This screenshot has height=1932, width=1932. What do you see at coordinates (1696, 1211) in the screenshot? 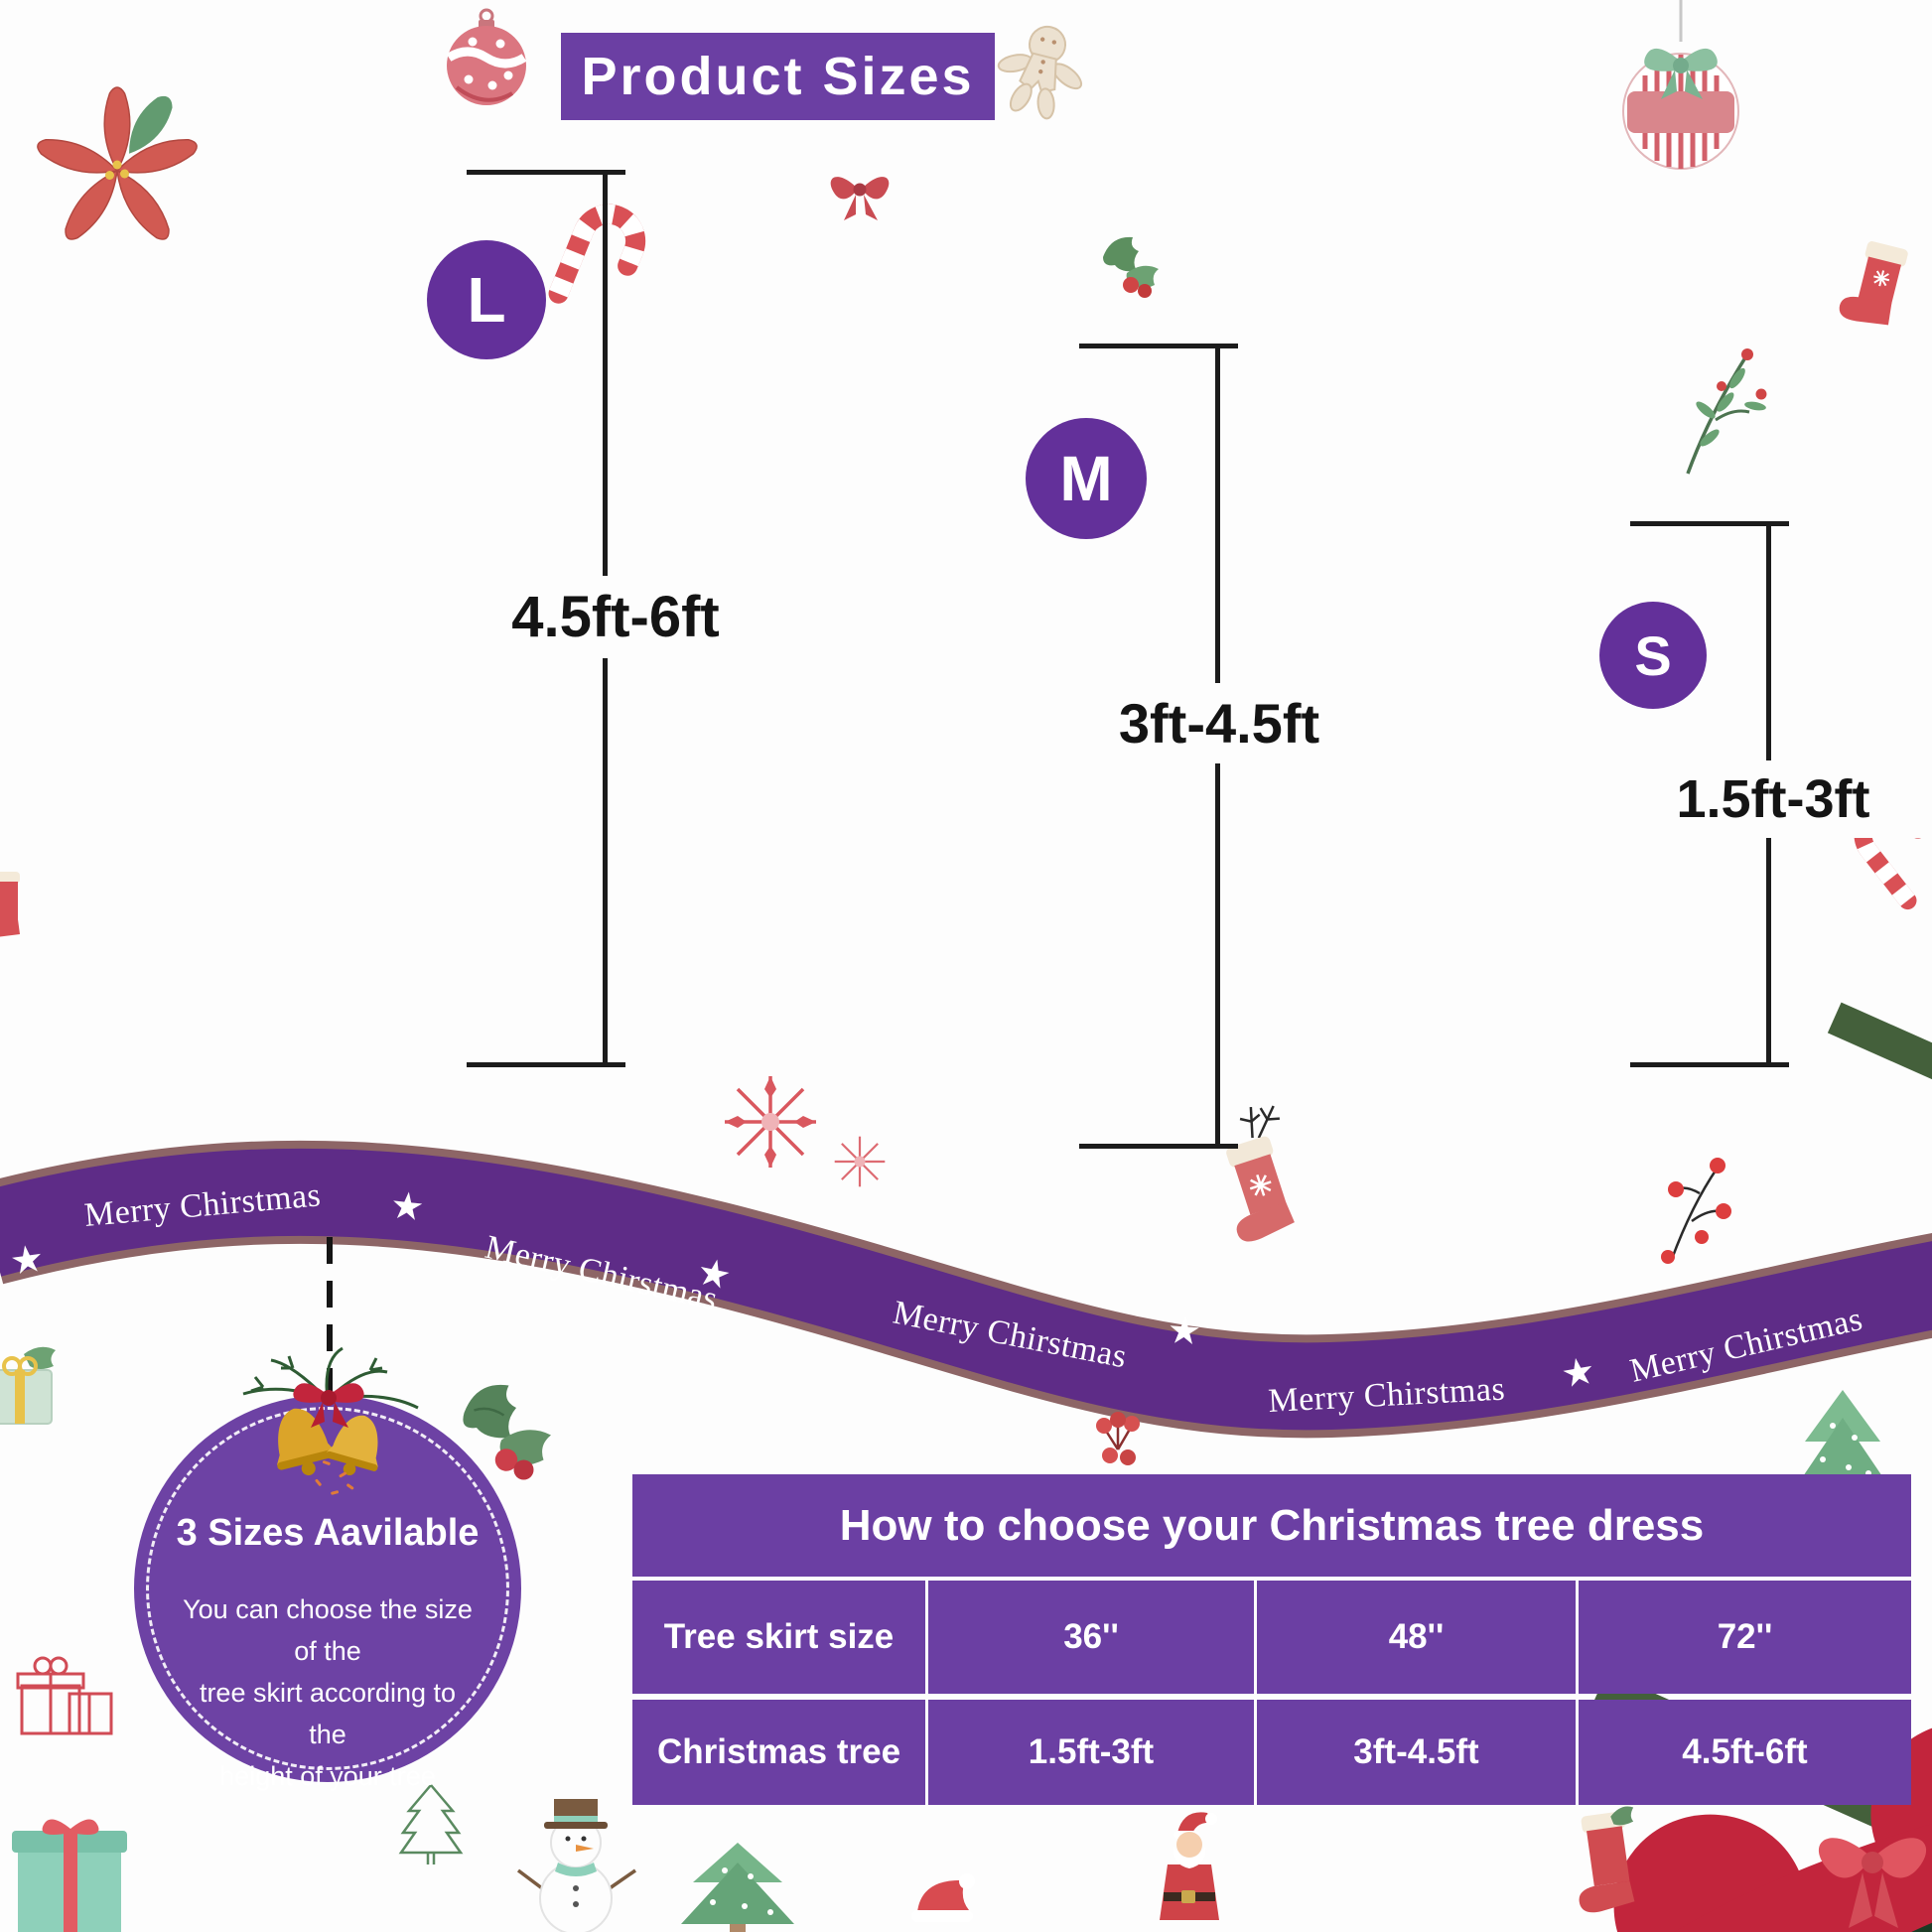
I see `berry-branch-icon` at bounding box center [1696, 1211].